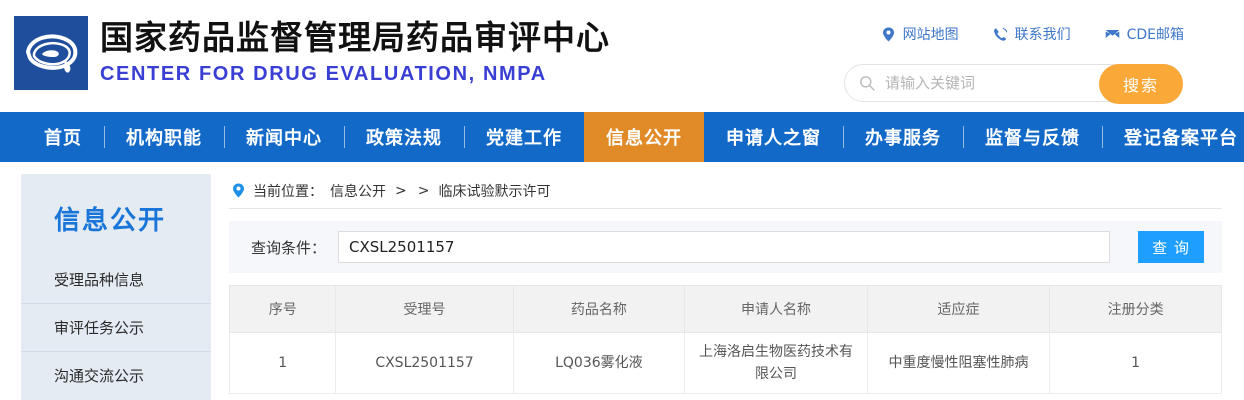 The width and height of the screenshot is (1244, 400). Describe the element at coordinates (644, 137) in the screenshot. I see `nav-item-disclosure: 信息公开` at that location.